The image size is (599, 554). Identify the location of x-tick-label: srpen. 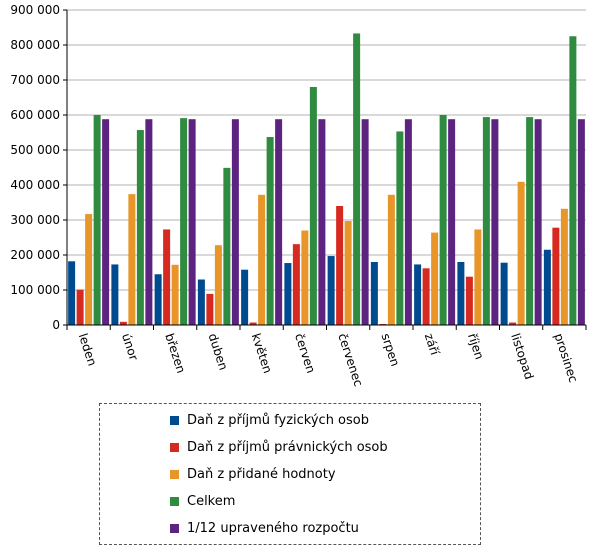
(391, 350).